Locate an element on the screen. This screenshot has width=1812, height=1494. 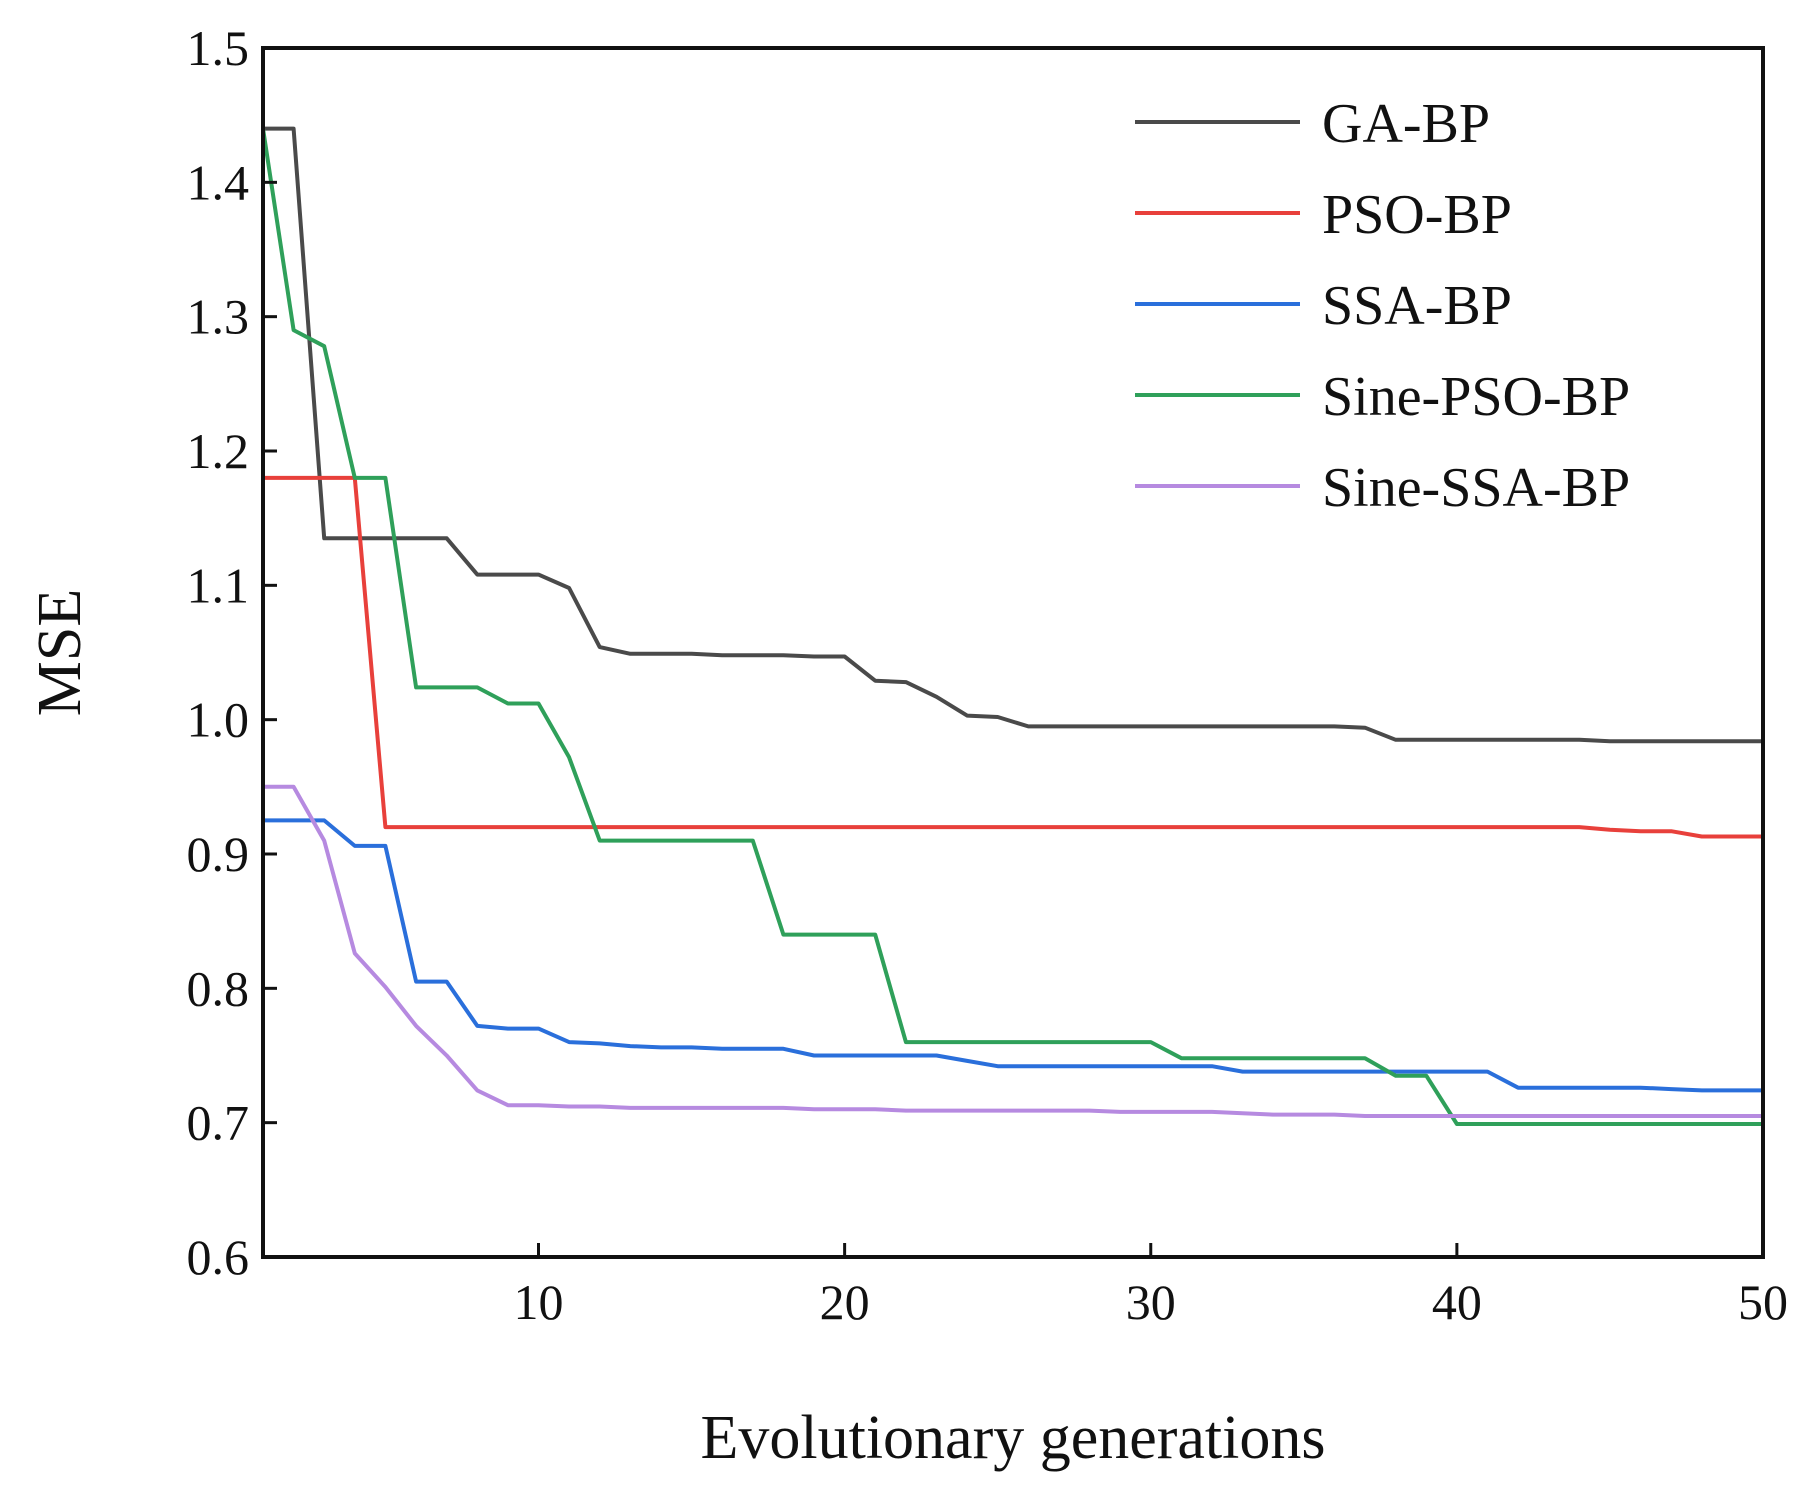
y-tick-label: 0.9 is located at coordinates (218, 854).